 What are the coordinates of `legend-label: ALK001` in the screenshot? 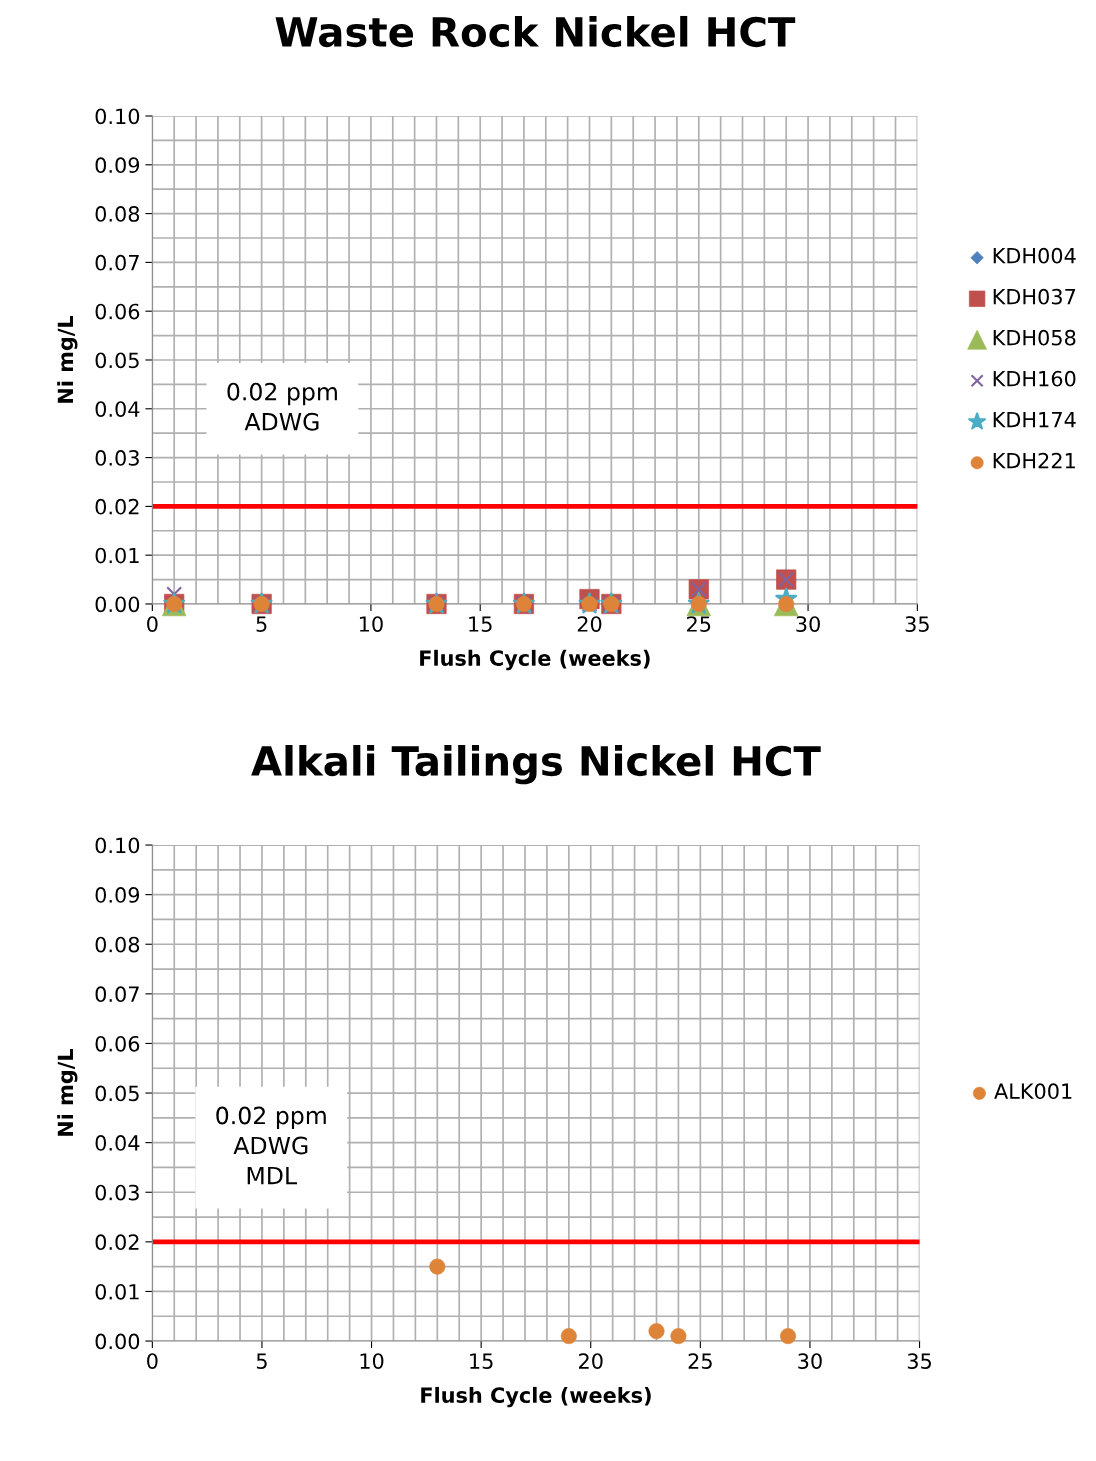 It's located at (1033, 1091).